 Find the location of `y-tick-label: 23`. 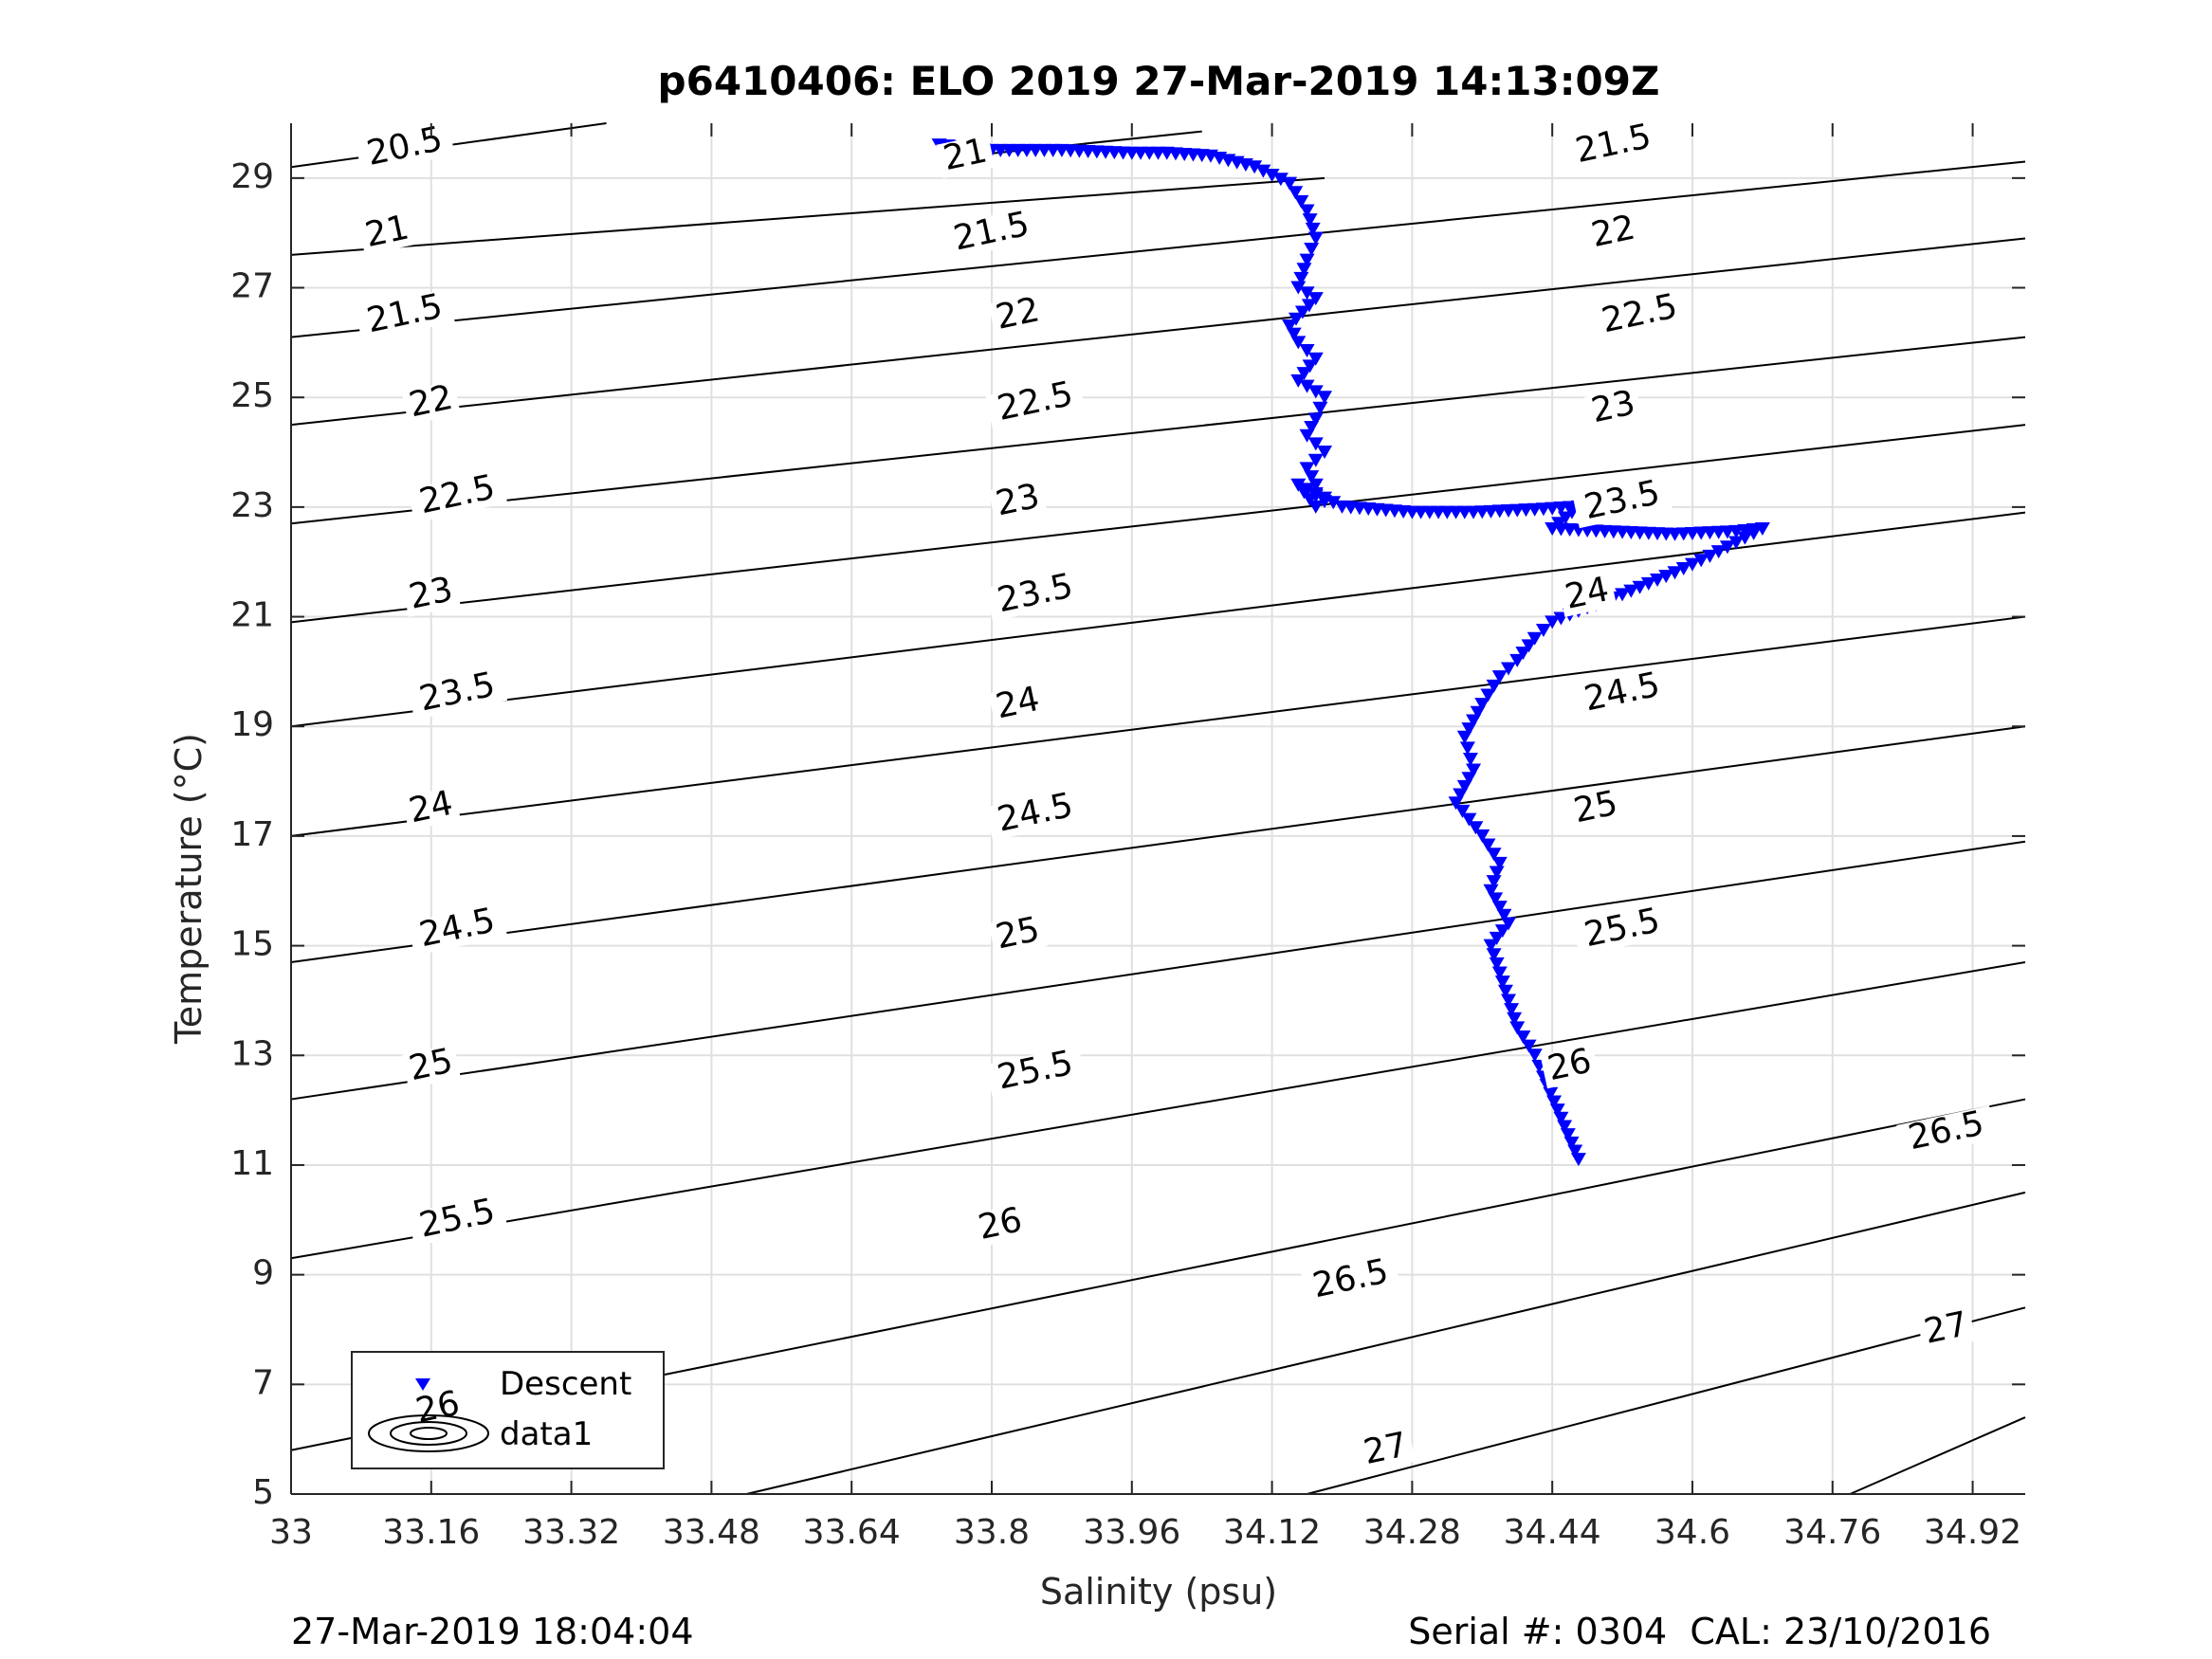

y-tick-label: 23 is located at coordinates (252, 505).